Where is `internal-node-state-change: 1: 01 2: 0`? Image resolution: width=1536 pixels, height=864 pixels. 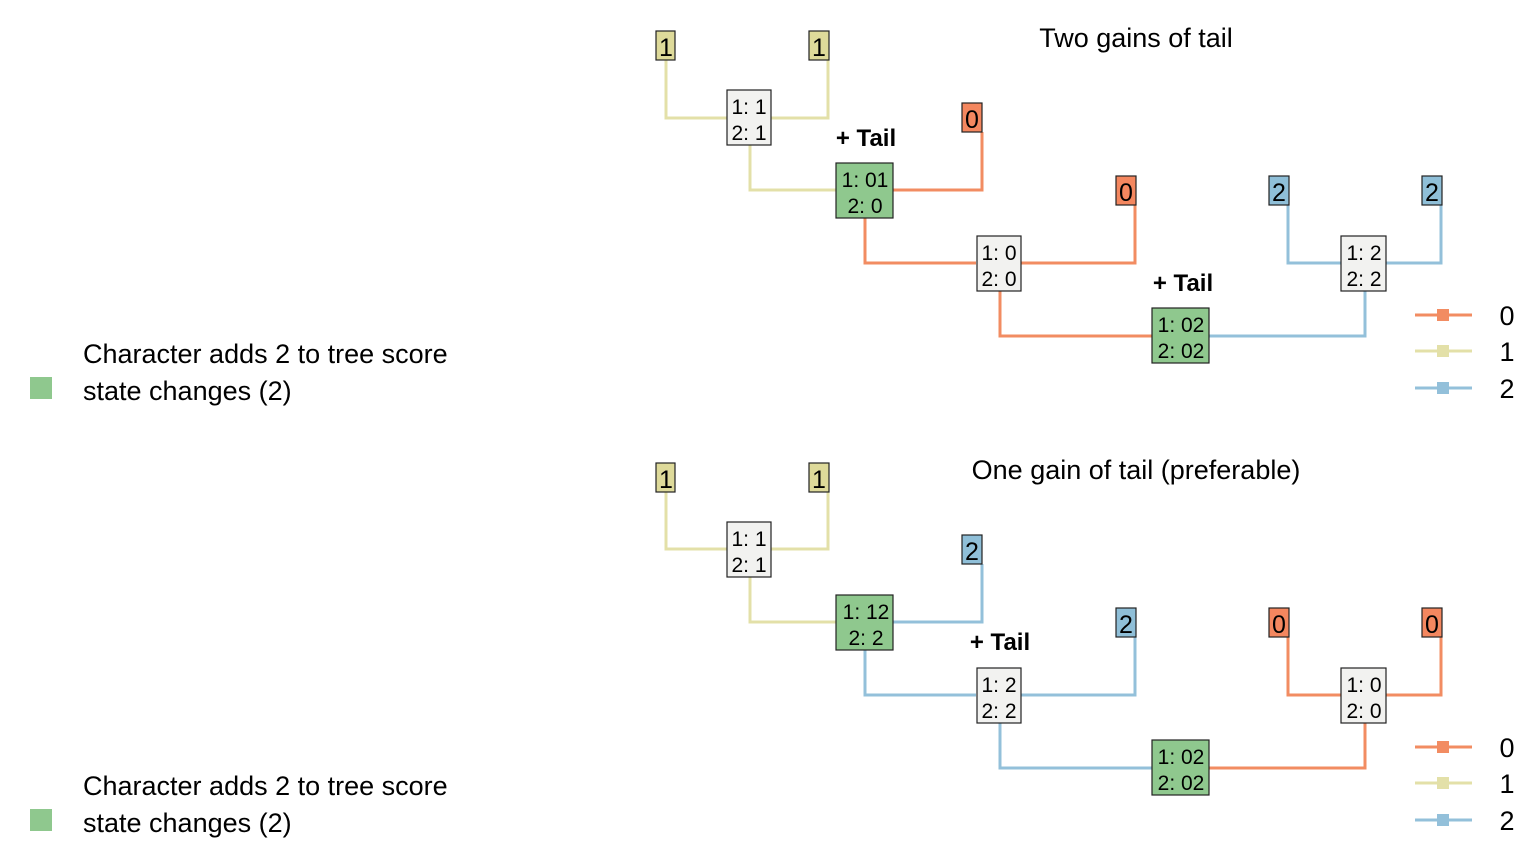
internal-node-state-change: 1: 01 2: 0 is located at coordinates (864, 190).